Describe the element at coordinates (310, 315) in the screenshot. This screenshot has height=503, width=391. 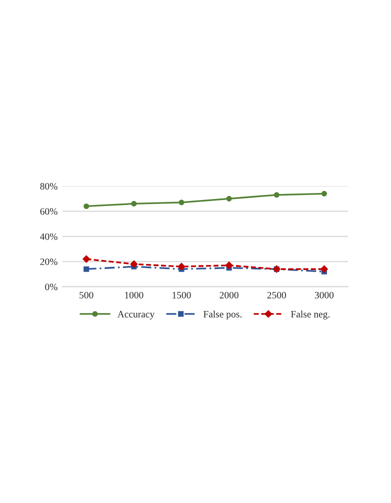
I see `legend-label: False neg.` at that location.